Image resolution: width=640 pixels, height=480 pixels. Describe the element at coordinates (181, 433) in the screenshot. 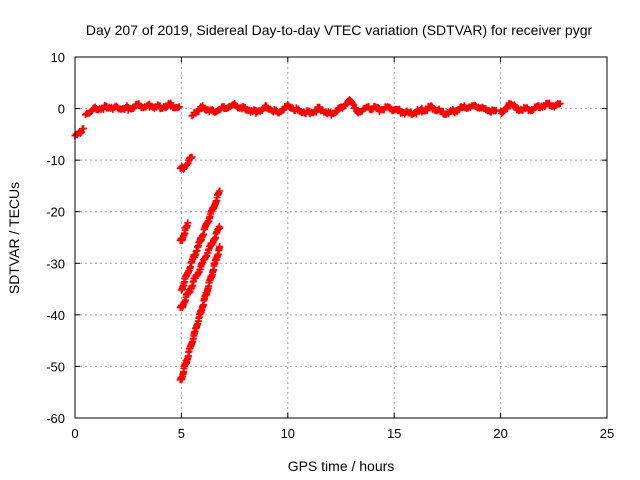

I see `x-tick-label: 5` at that location.